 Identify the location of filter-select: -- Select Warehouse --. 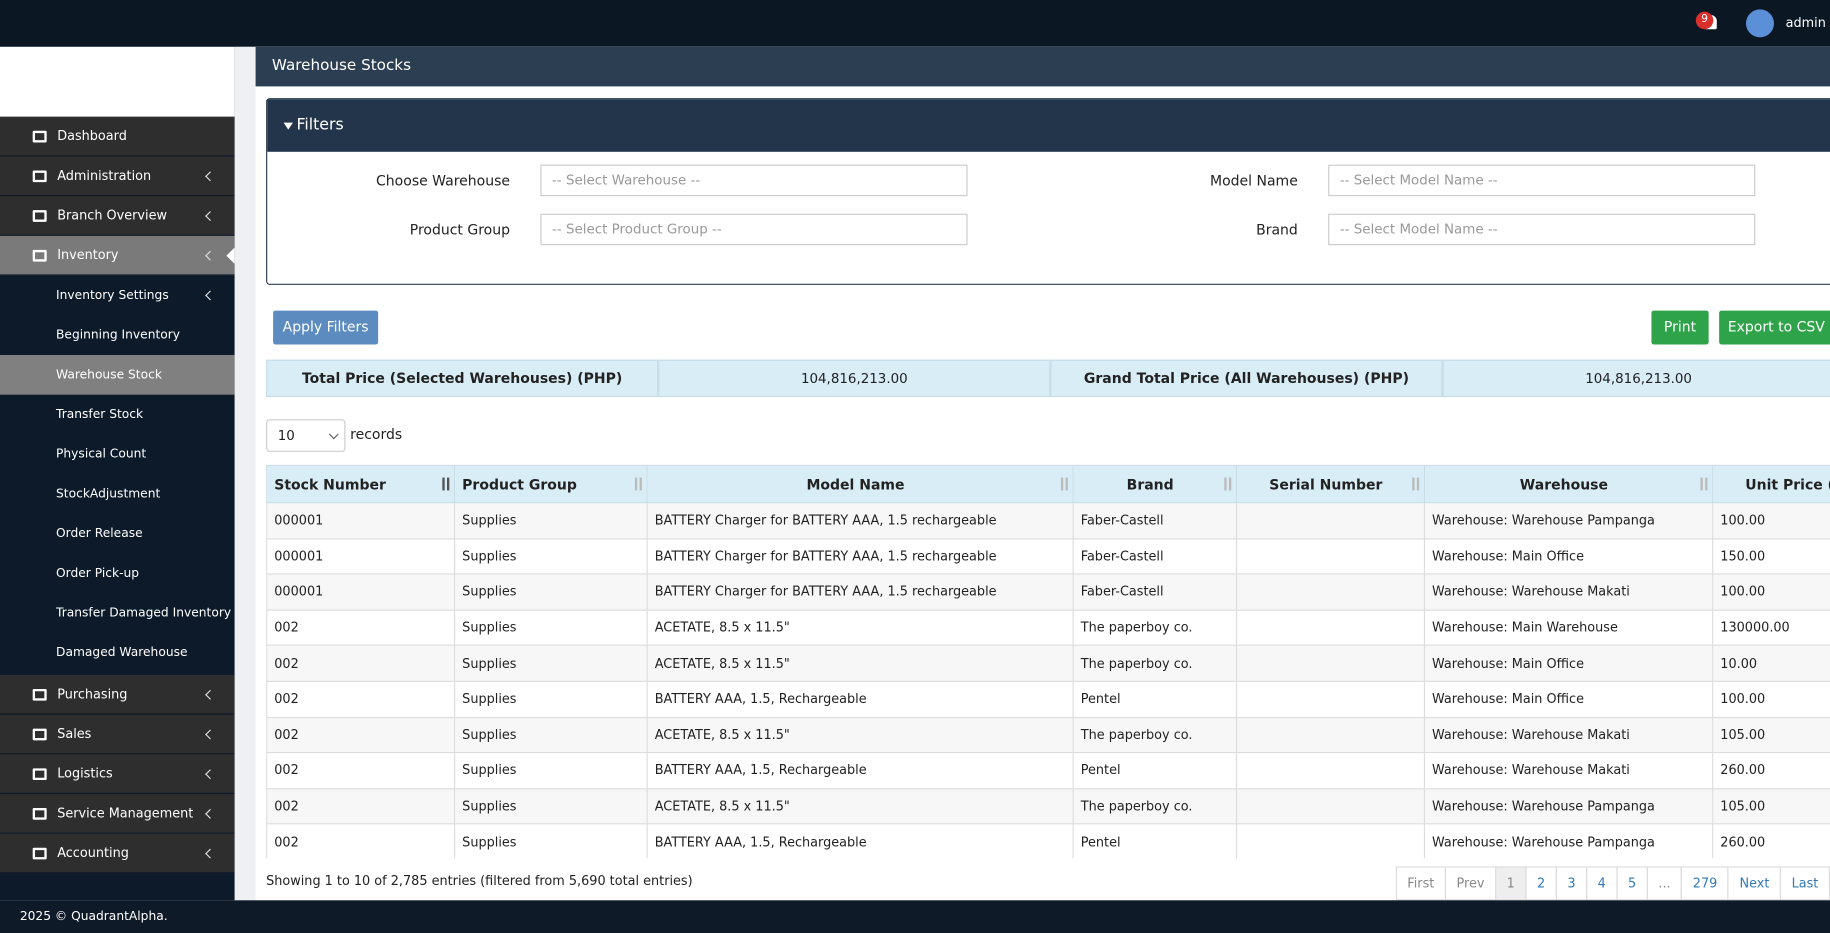
(754, 180).